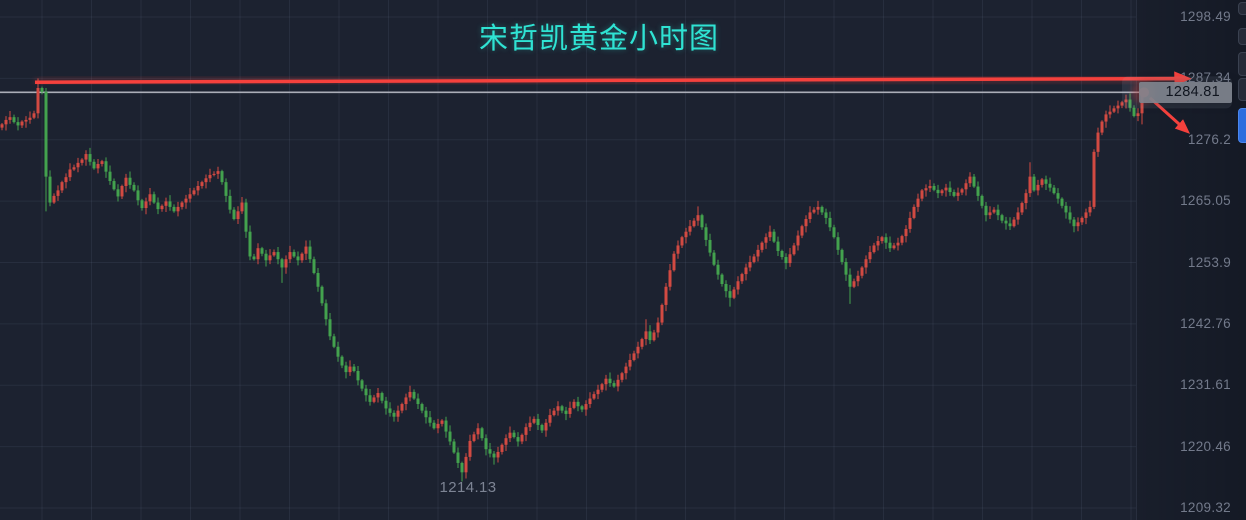  I want to click on y-axis-label: 1276.2, so click(1209, 139).